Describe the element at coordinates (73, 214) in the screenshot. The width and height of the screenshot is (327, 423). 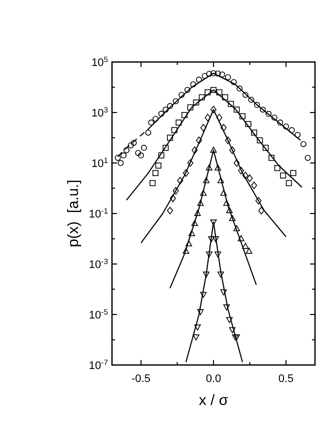
I see `y-axis-title: p(x) [a.u.]` at that location.